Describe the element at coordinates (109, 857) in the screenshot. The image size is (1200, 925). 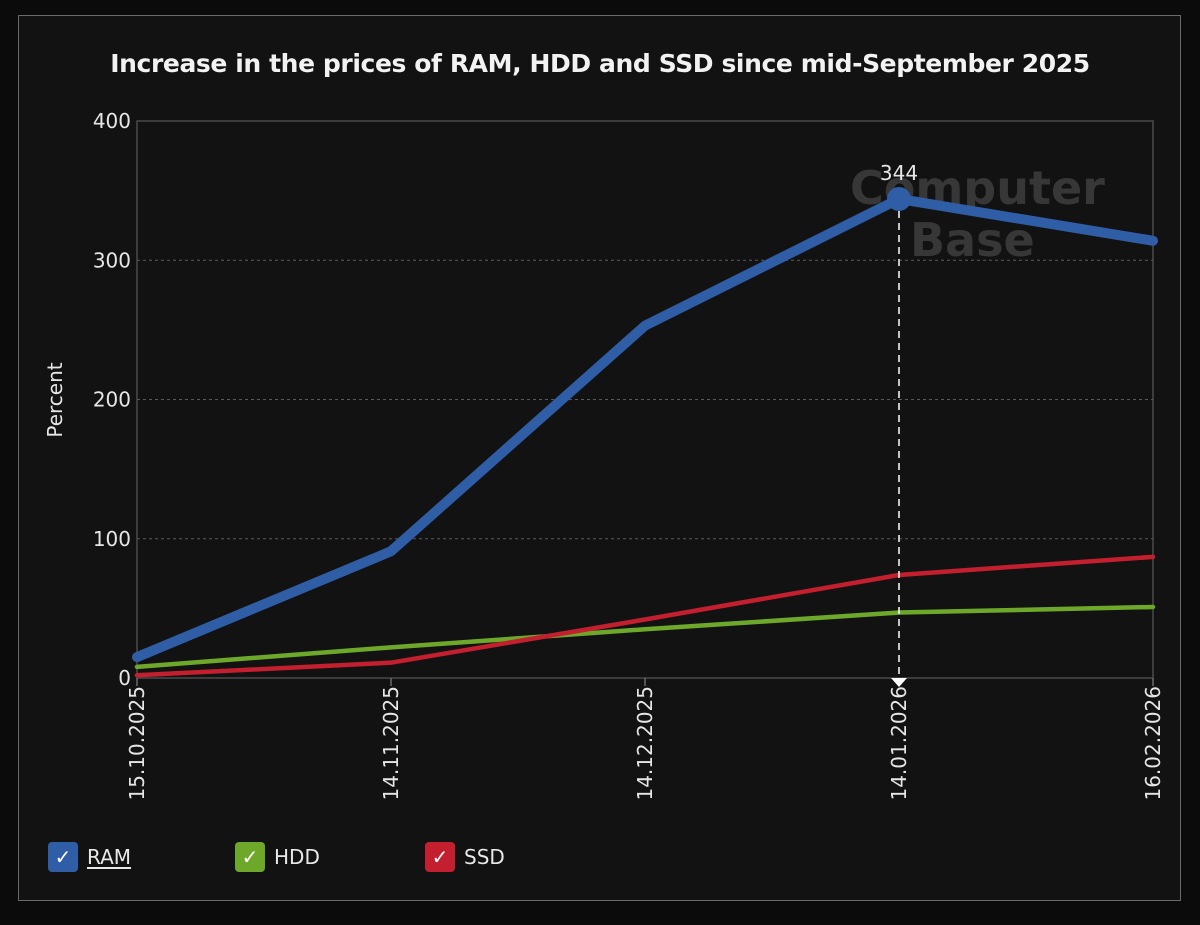
I see `legend-label-ram: RAM` at that location.